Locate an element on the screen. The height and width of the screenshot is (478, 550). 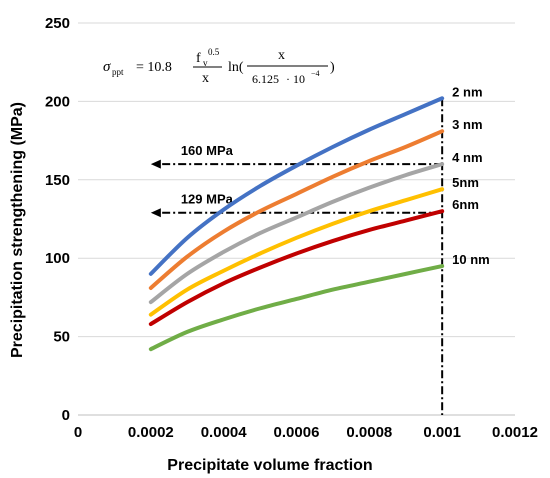
series-line-10nm is located at coordinates (296, 308).